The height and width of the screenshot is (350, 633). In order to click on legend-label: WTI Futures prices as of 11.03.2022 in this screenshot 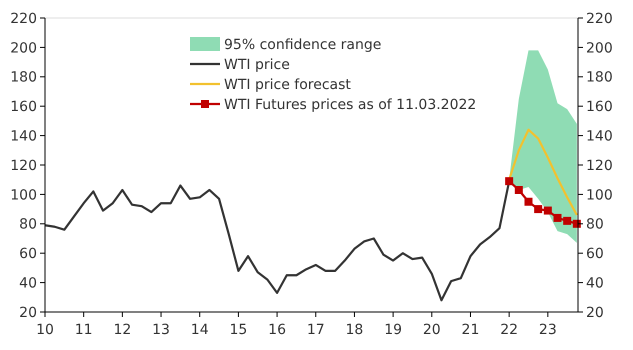, I will do `click(350, 104)`.